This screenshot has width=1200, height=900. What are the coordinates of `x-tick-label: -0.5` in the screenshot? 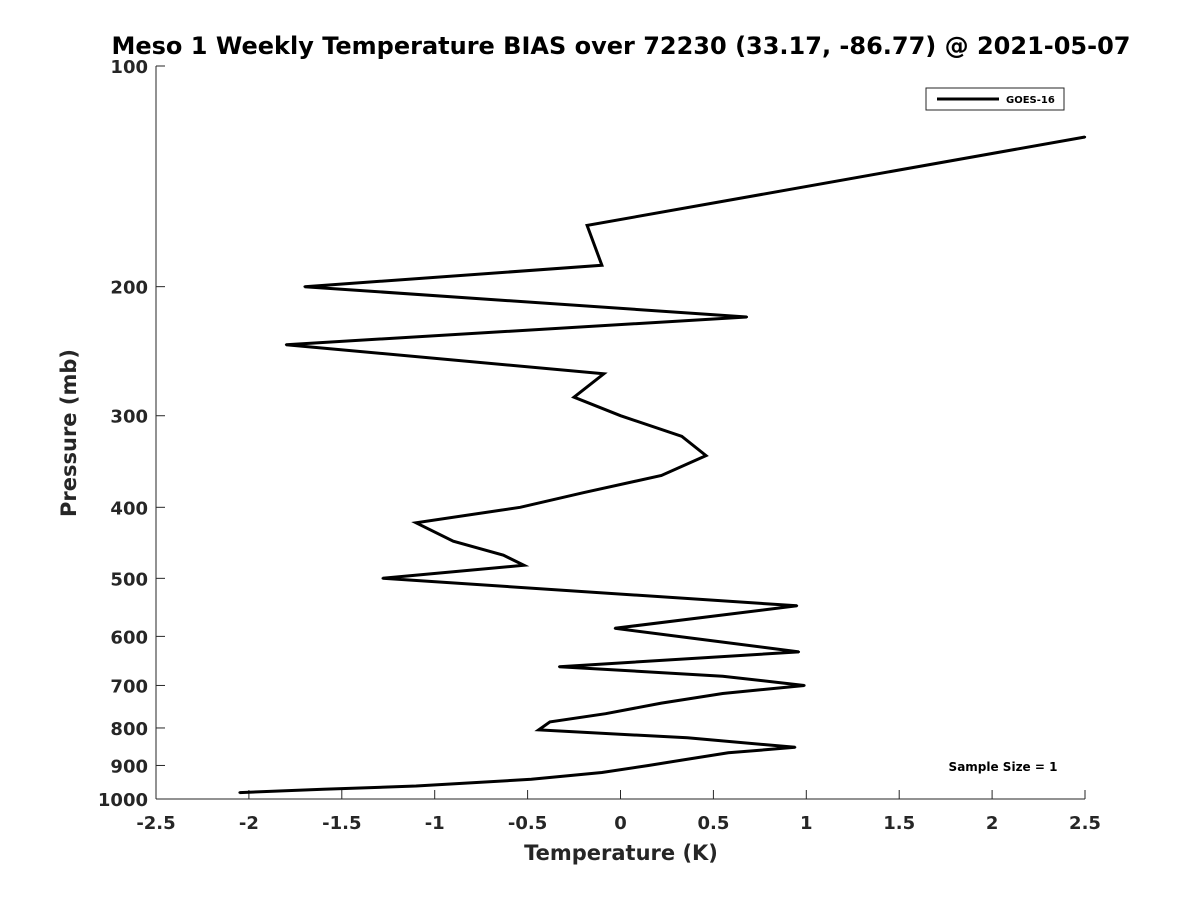 It's located at (527, 823).